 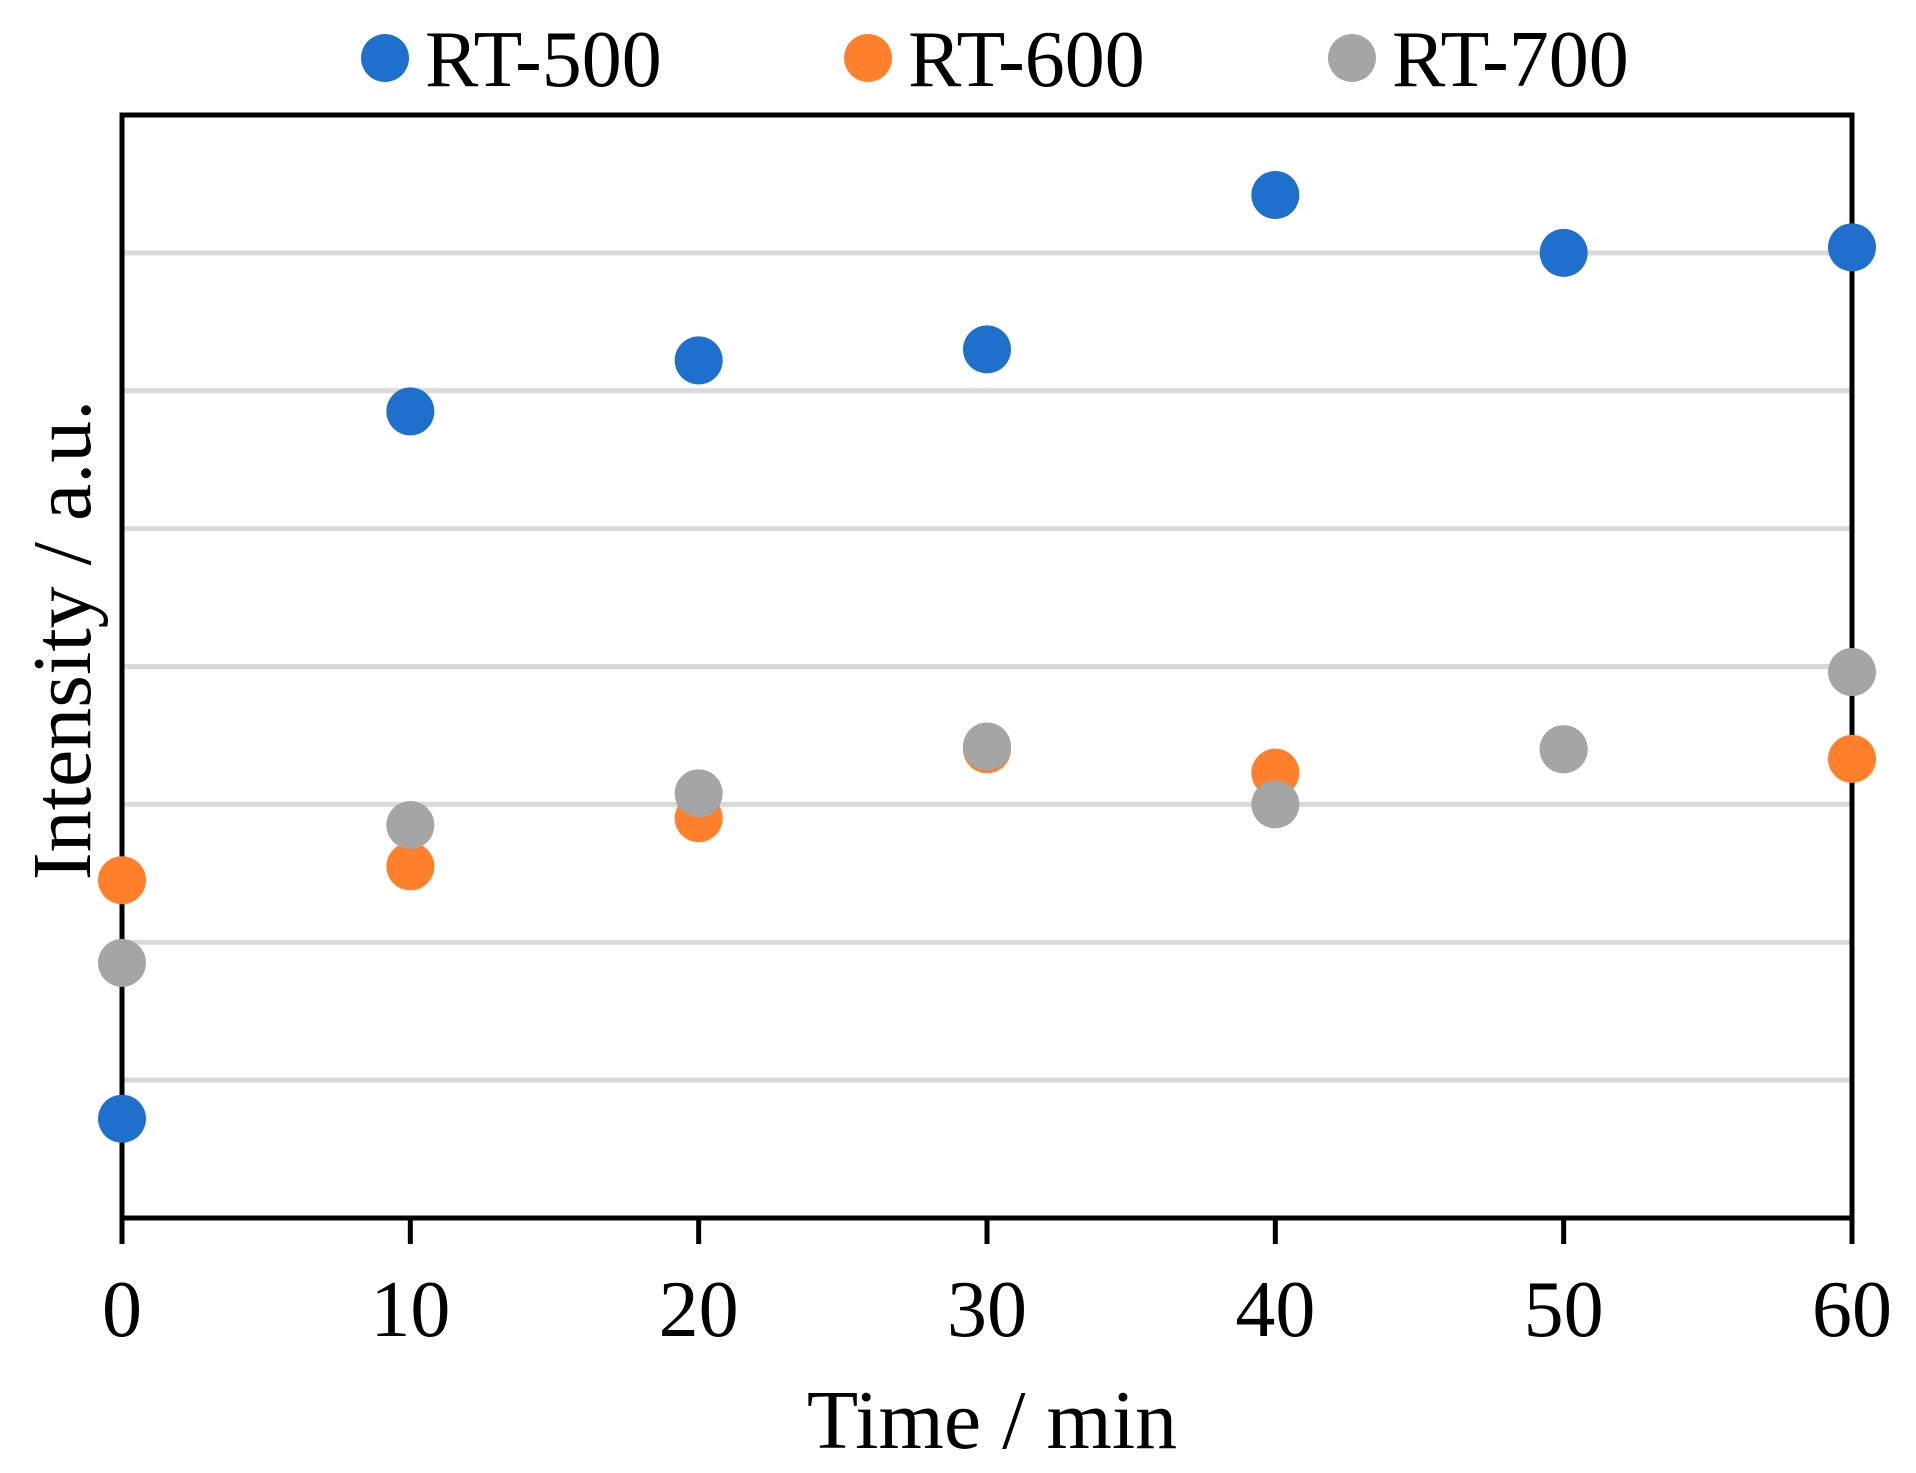 I want to click on x-tick-label: 0, so click(x=122, y=1310).